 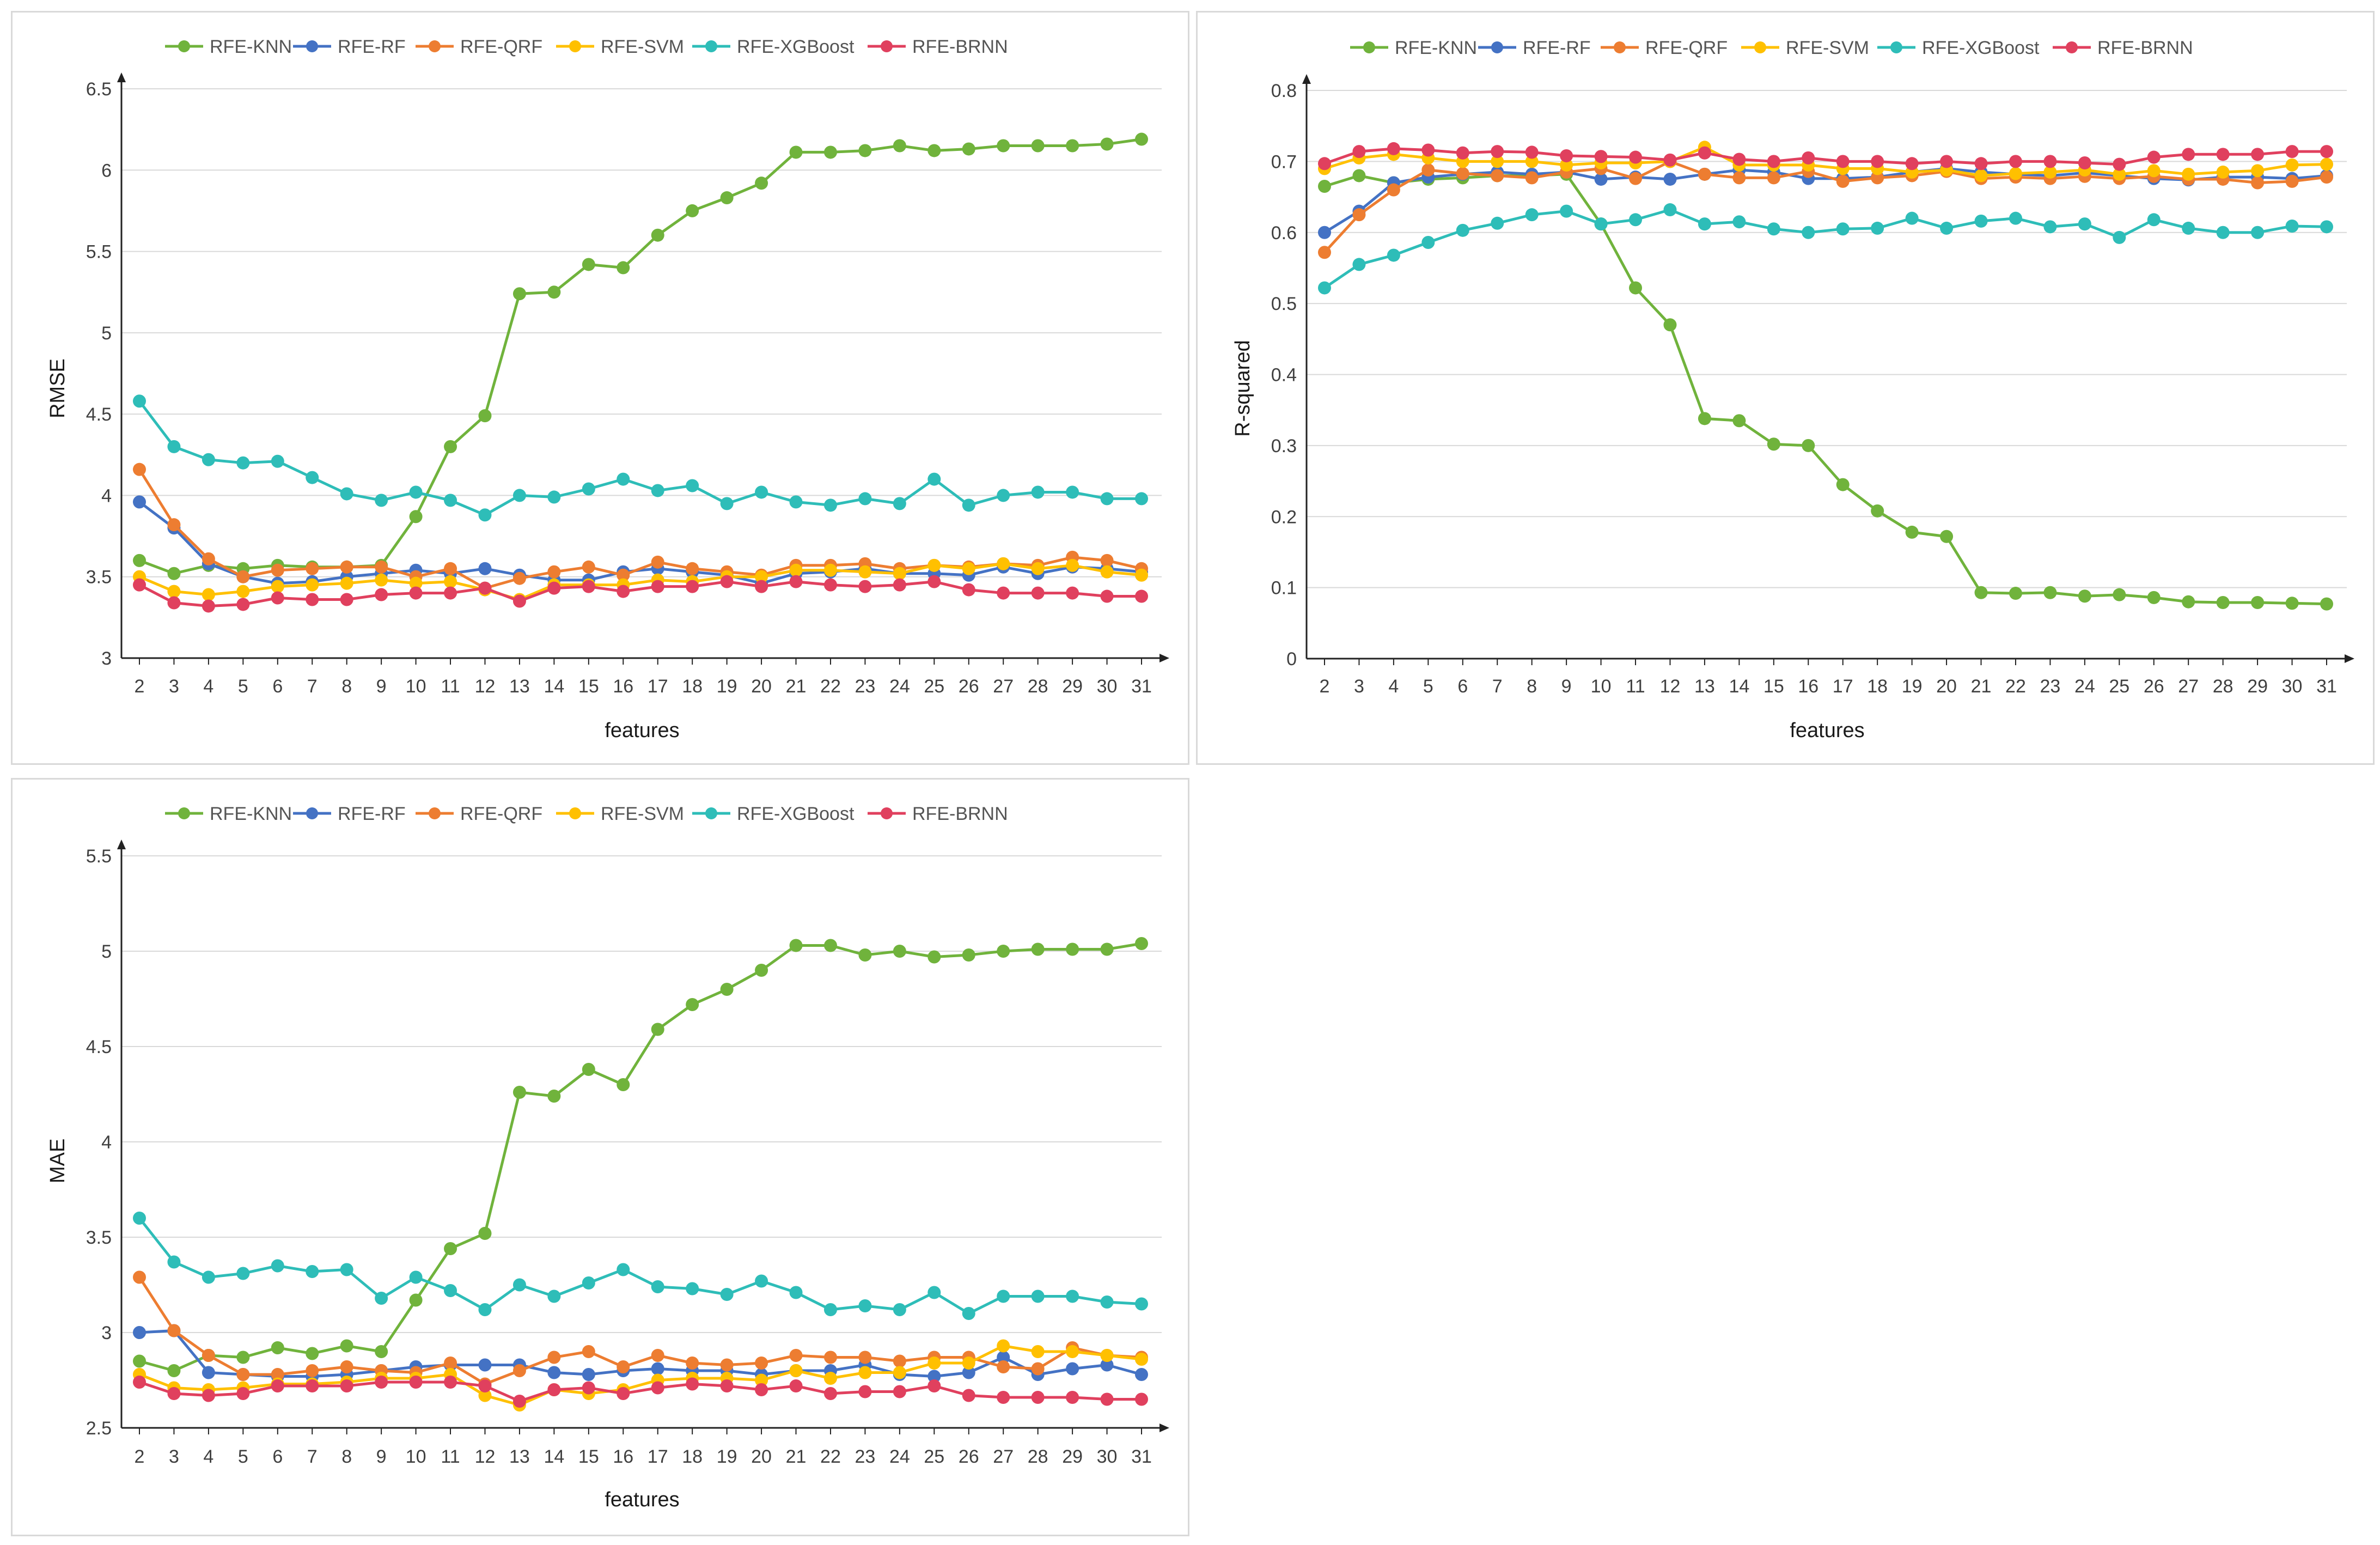 I want to click on mae-legend-item: RFE-BRNN, so click(x=938, y=814).